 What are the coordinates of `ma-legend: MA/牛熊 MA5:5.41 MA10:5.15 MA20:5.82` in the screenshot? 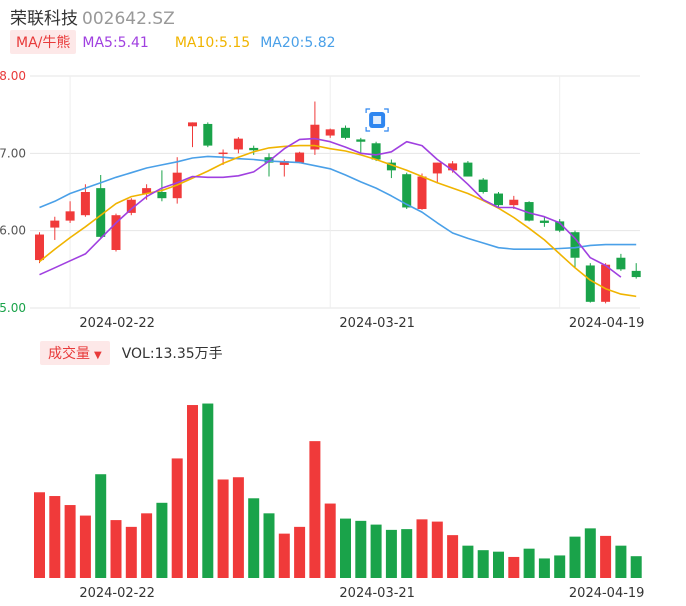 It's located at (173, 42).